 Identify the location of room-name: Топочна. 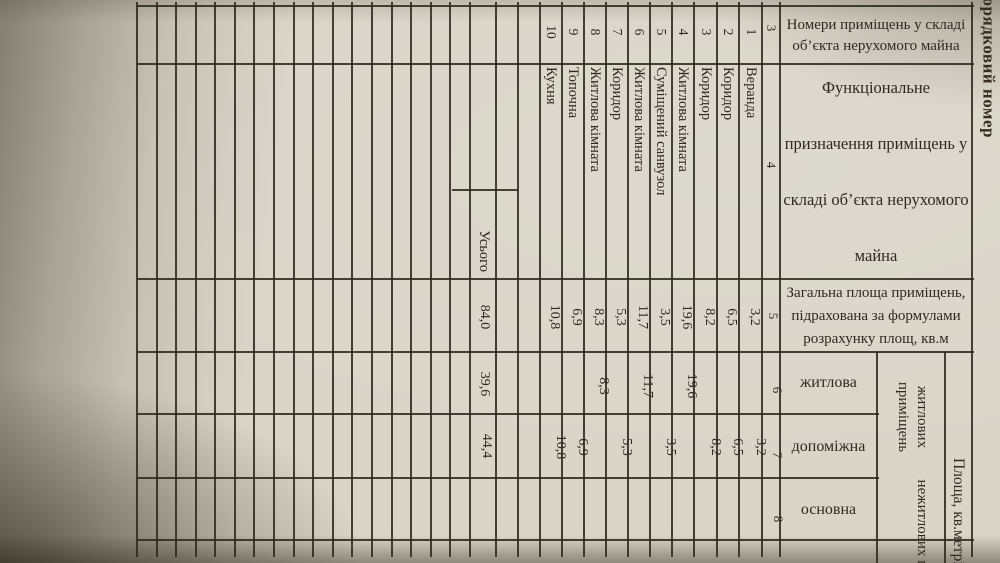
(573, 93).